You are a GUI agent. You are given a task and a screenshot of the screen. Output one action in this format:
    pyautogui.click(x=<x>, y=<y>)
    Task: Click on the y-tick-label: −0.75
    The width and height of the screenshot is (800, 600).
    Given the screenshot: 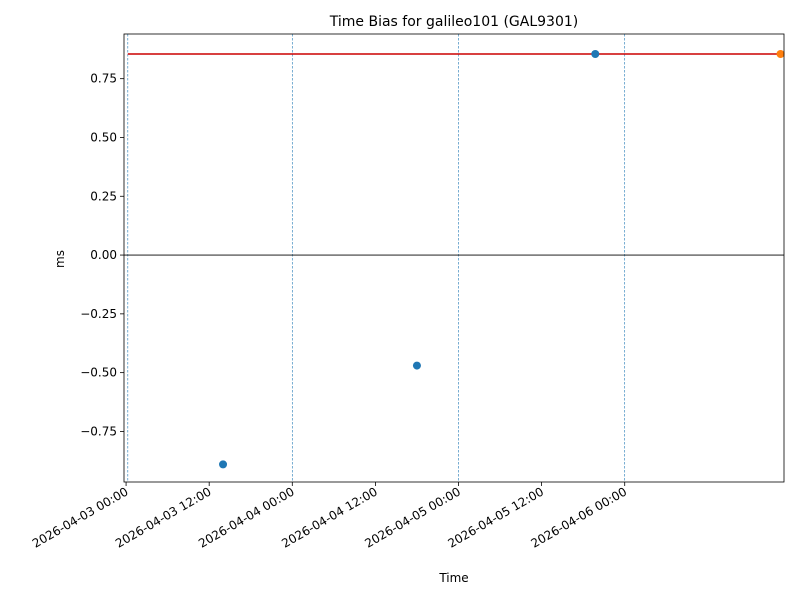 What is the action you would take?
    pyautogui.click(x=98, y=431)
    